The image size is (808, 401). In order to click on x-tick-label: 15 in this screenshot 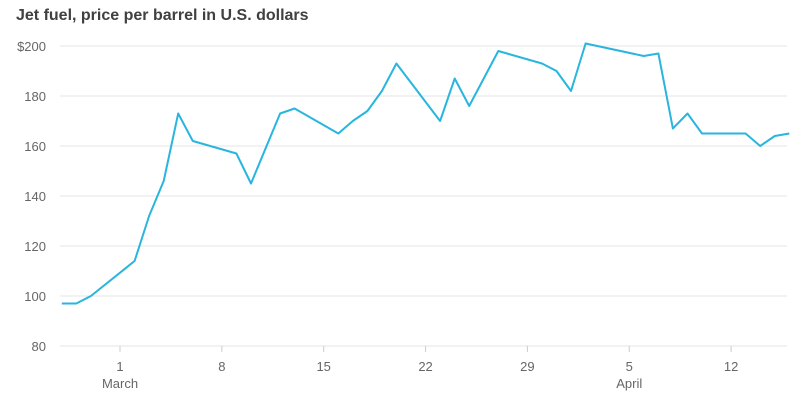, I will do `click(323, 366)`.